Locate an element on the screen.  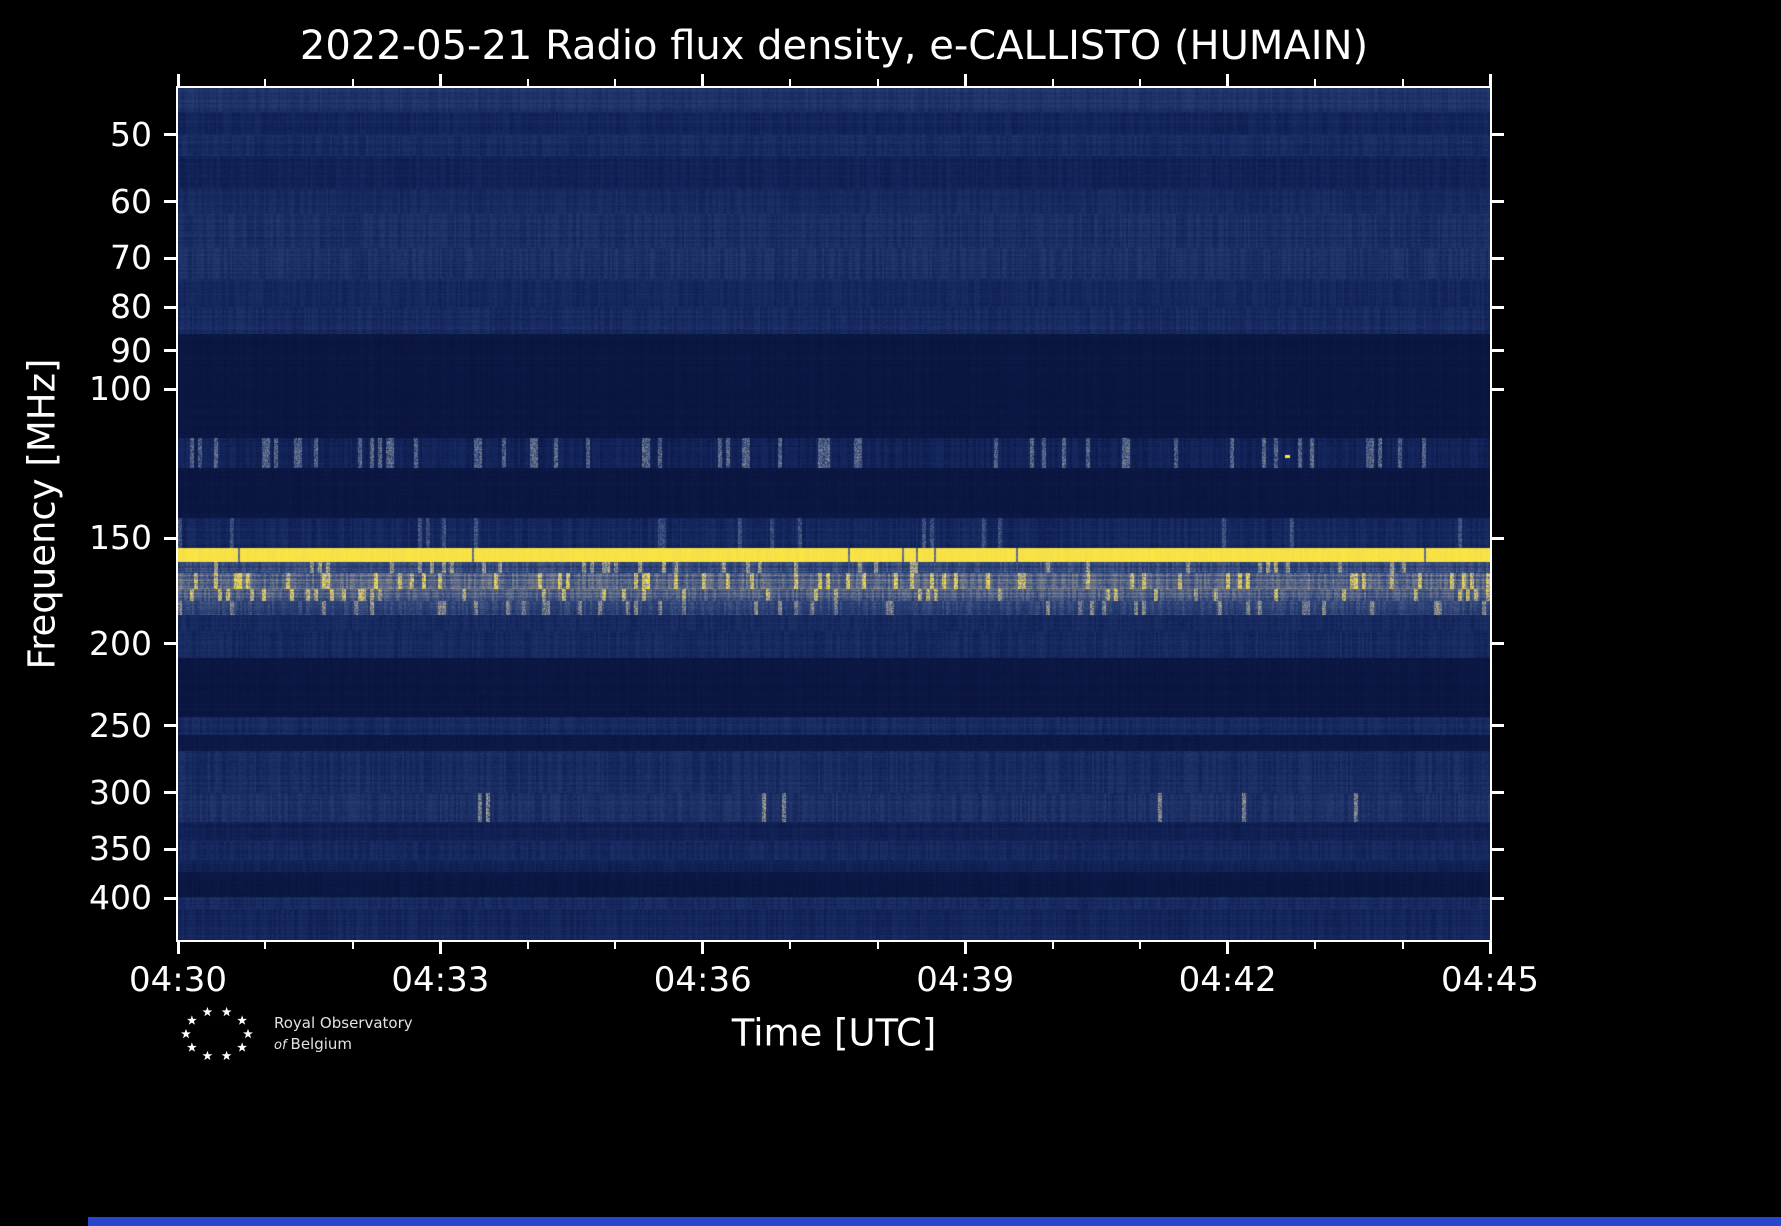
logo-line2-of: of is located at coordinates (280, 1045).